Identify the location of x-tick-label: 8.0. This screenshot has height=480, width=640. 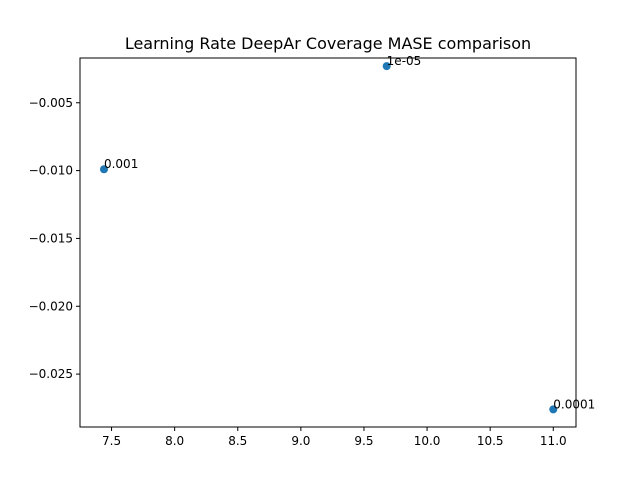
(174, 441).